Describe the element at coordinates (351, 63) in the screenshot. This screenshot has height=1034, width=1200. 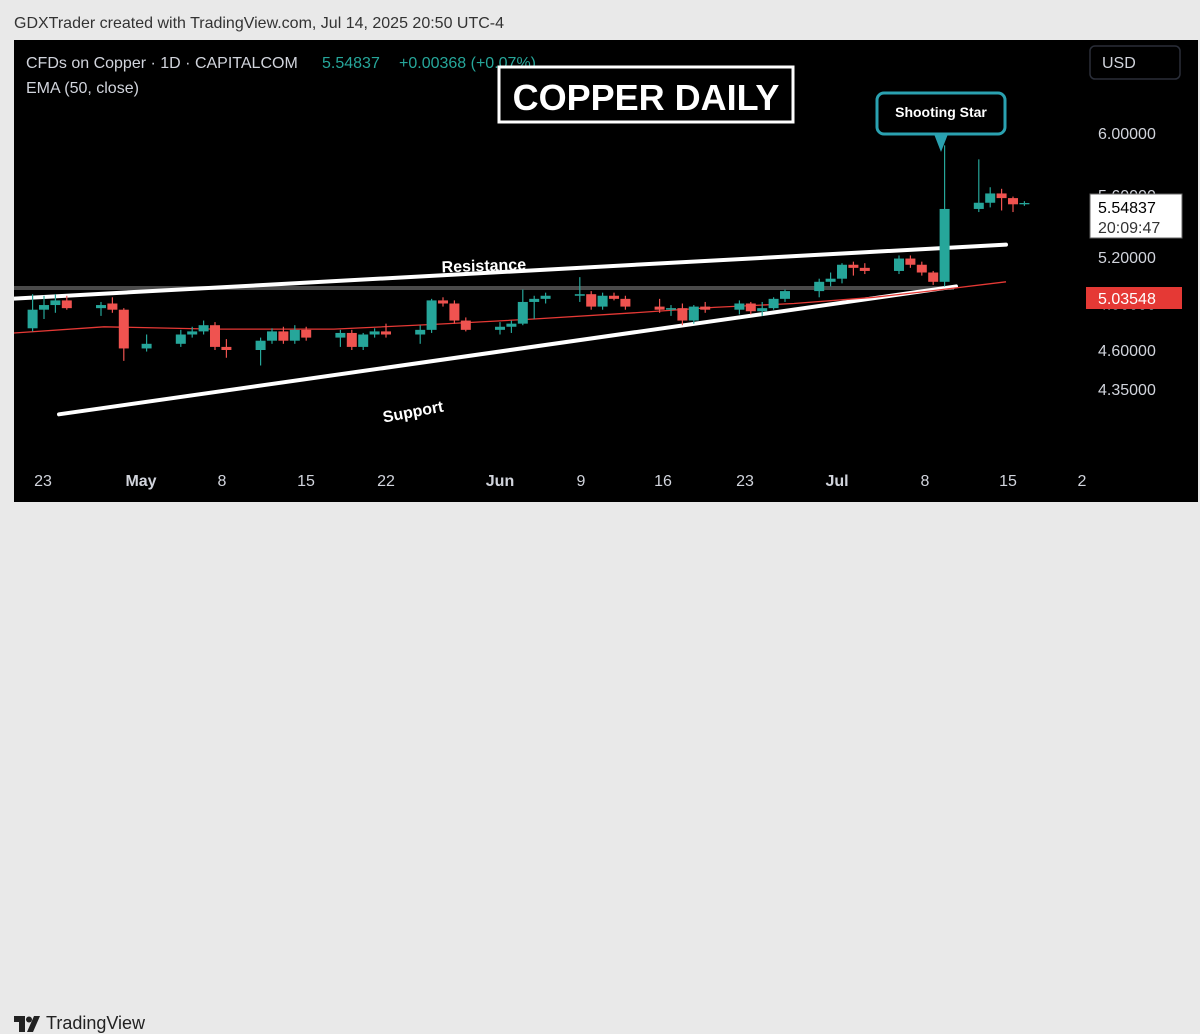
I see `legend-price: 5.54837` at that location.